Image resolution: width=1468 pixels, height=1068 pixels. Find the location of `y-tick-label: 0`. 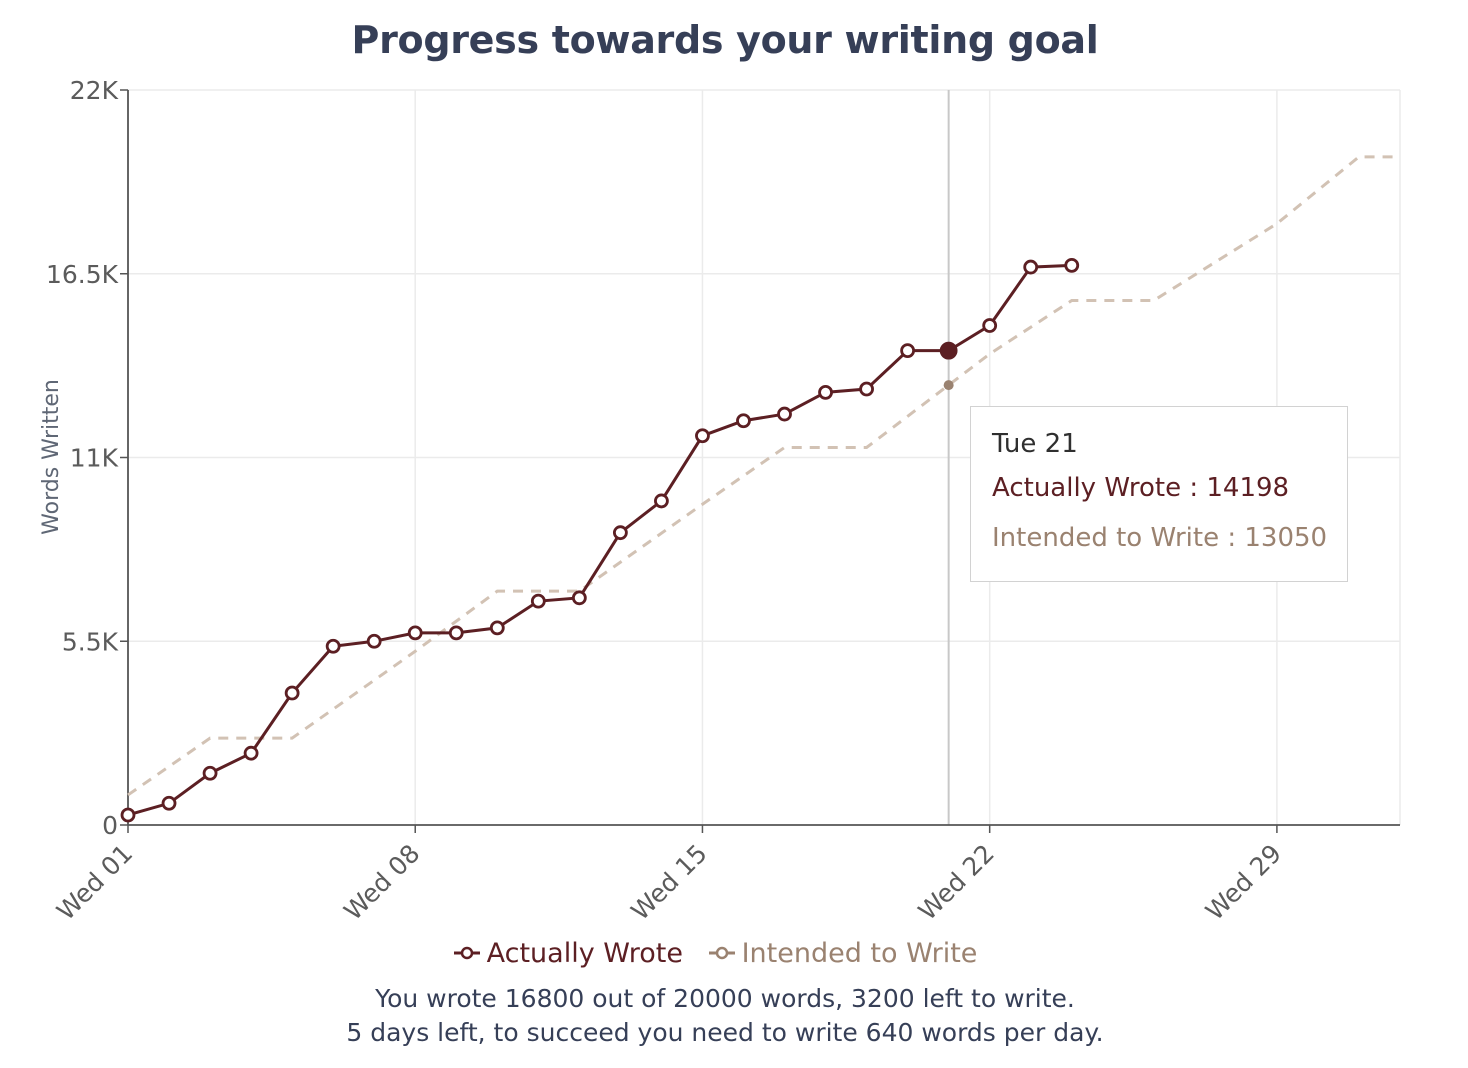

y-tick-label: 0 is located at coordinates (110, 825).